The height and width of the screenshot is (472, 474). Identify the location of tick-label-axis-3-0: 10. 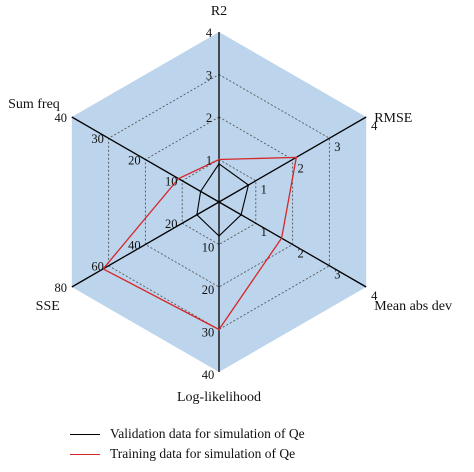
(208, 247).